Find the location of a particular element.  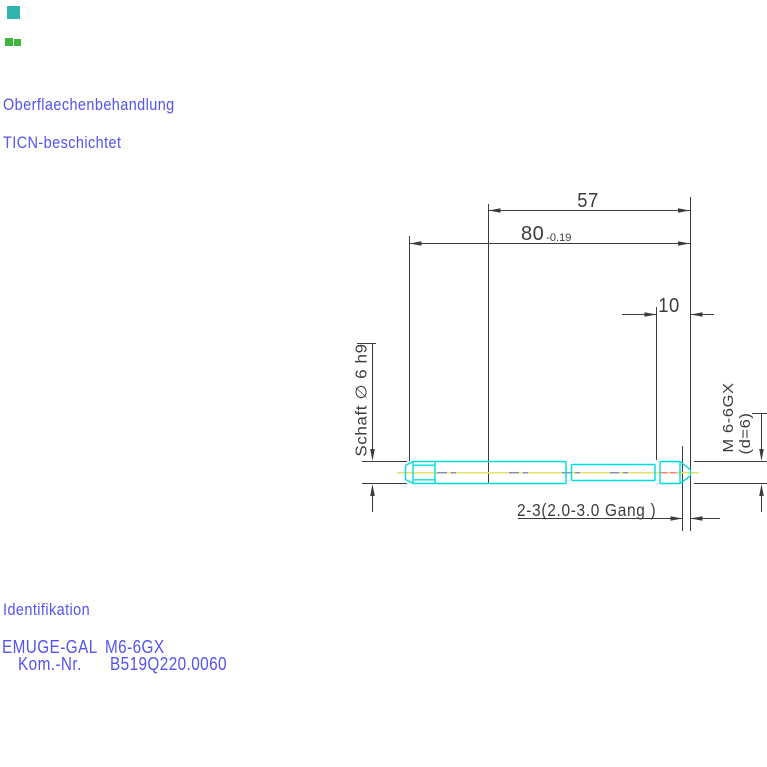

surface-treatment-value: TICN-beschichtet is located at coordinates (62, 142).